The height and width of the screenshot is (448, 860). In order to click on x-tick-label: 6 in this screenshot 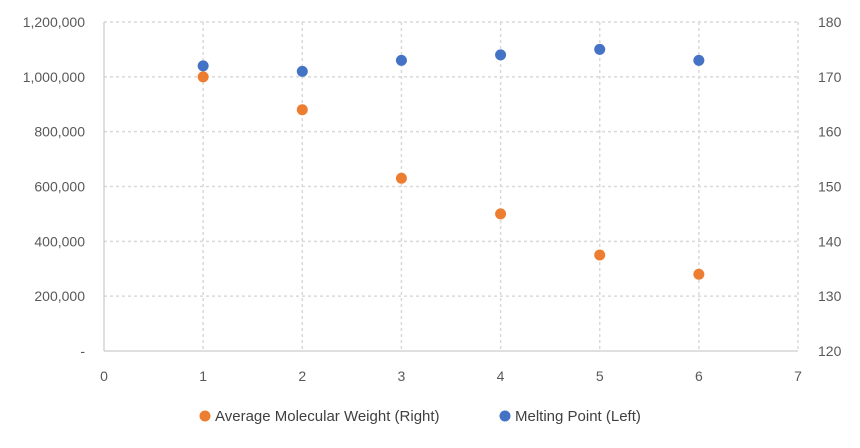, I will do `click(699, 376)`.